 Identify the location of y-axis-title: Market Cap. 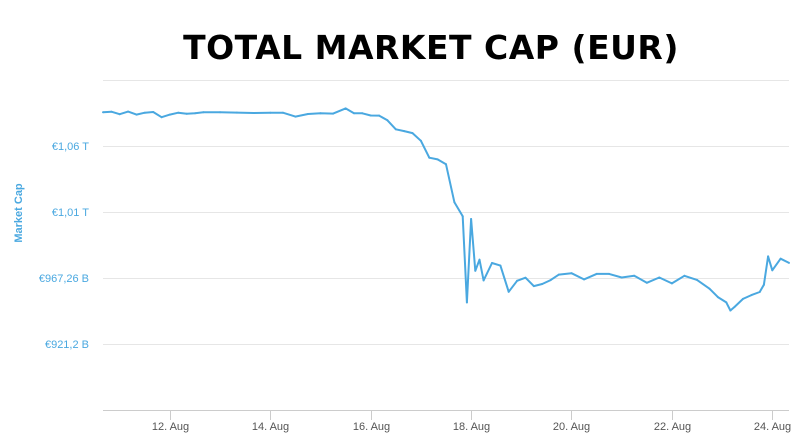
(19, 213).